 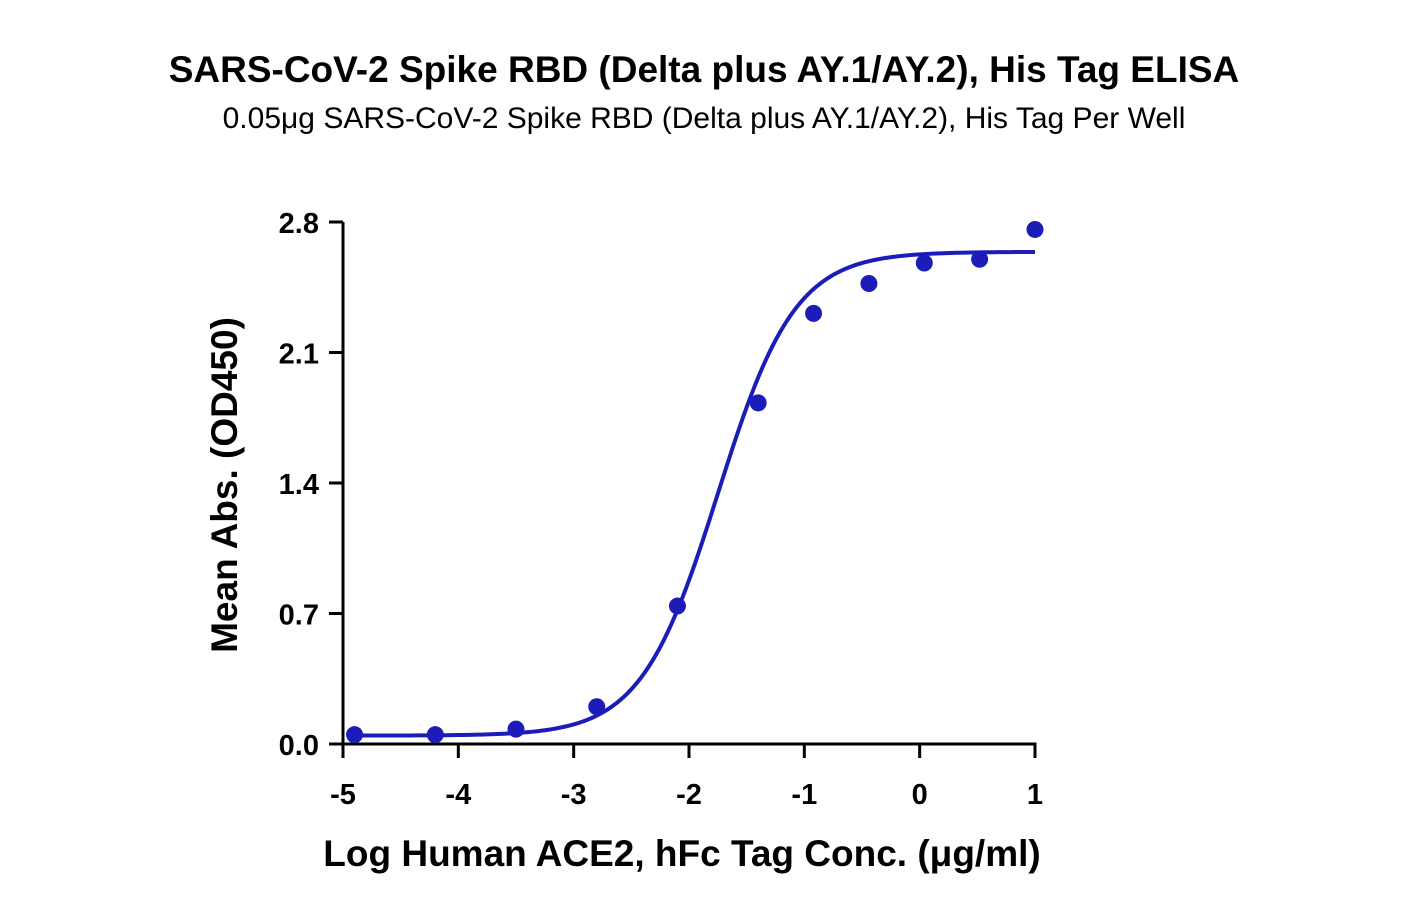 What do you see at coordinates (299, 355) in the screenshot?
I see `y-tick-label: 2.1` at bounding box center [299, 355].